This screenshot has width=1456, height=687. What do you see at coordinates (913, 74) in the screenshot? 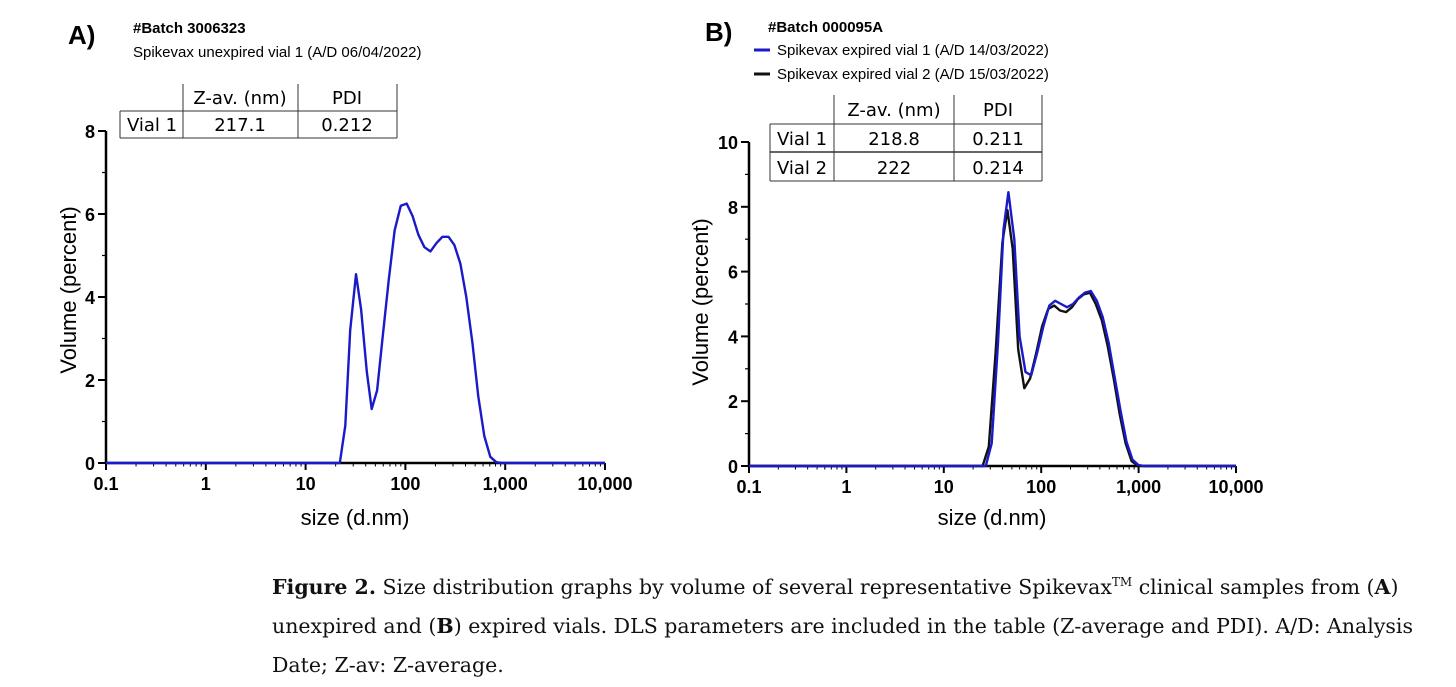
I see `panel-b-legend-vial2: Spikevax expired vial 2 (A/D 15/03/2022)` at bounding box center [913, 74].